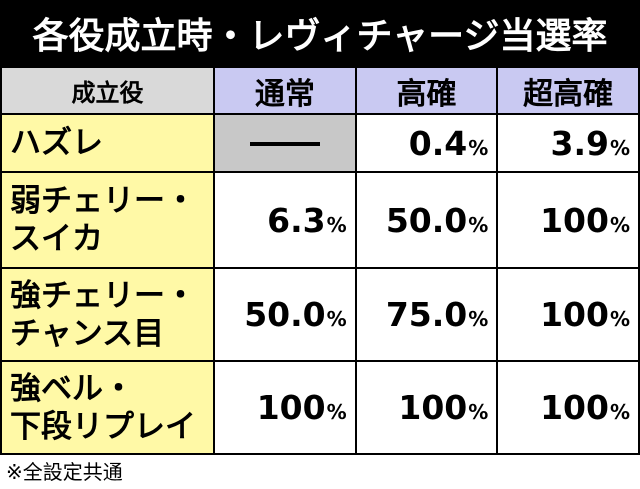 The image size is (640, 489). I want to click on table-row: ハズレ 0.4% 3.9%, so click(320, 143).